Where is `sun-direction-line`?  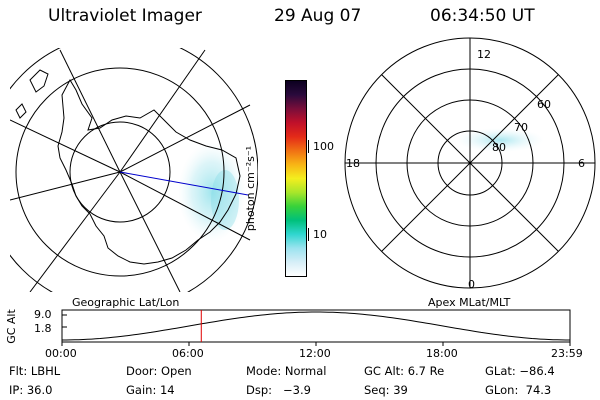 sun-direction-line is located at coordinates (184, 183).